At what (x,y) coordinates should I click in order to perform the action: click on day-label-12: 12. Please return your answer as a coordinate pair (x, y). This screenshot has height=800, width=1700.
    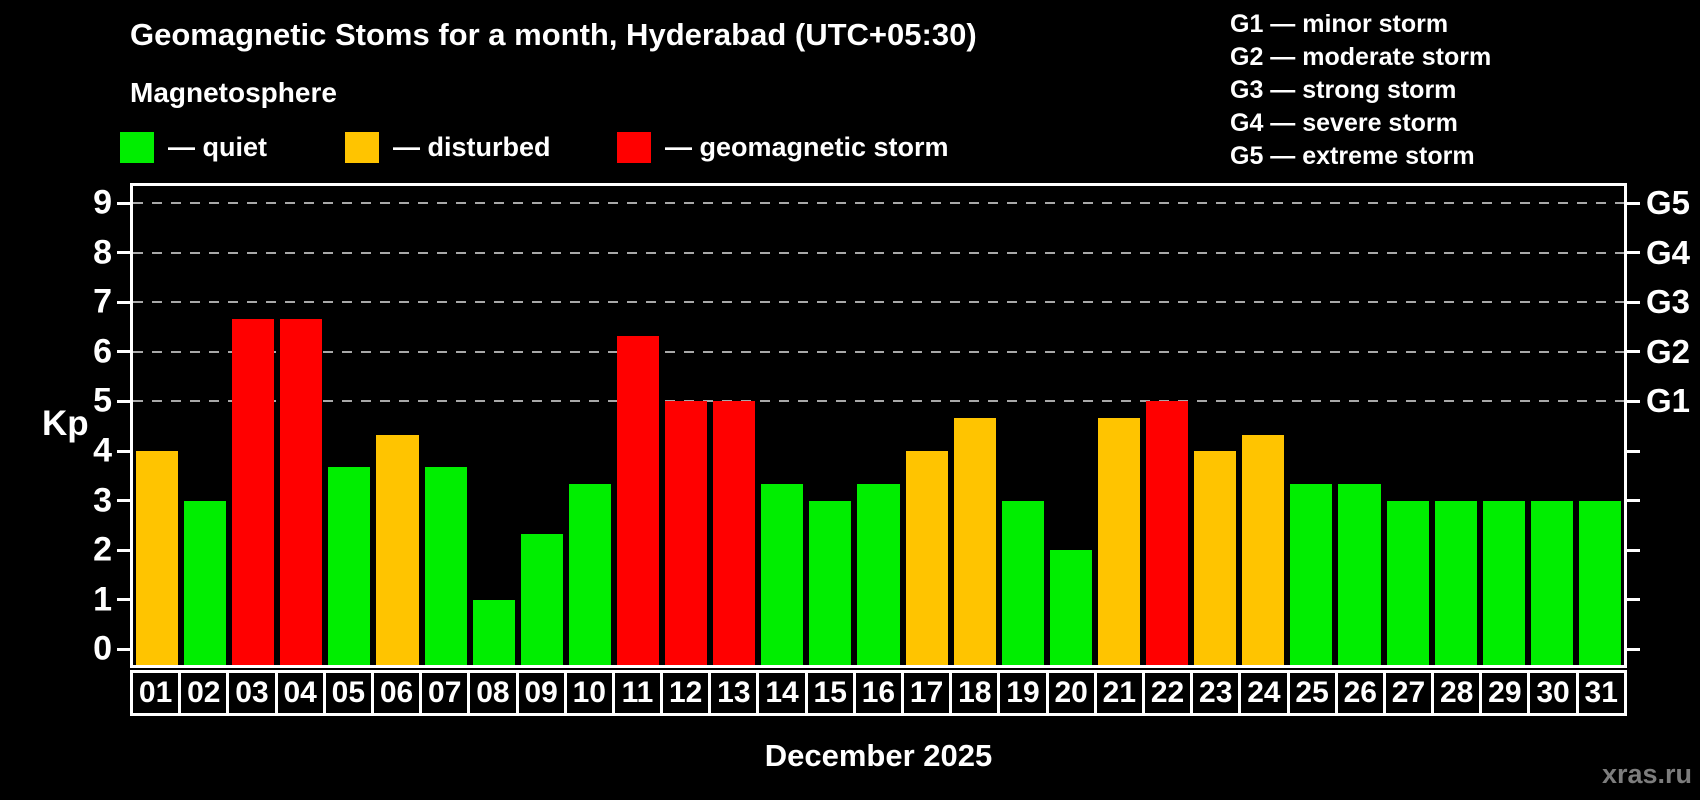
    Looking at the image, I should click on (684, 693).